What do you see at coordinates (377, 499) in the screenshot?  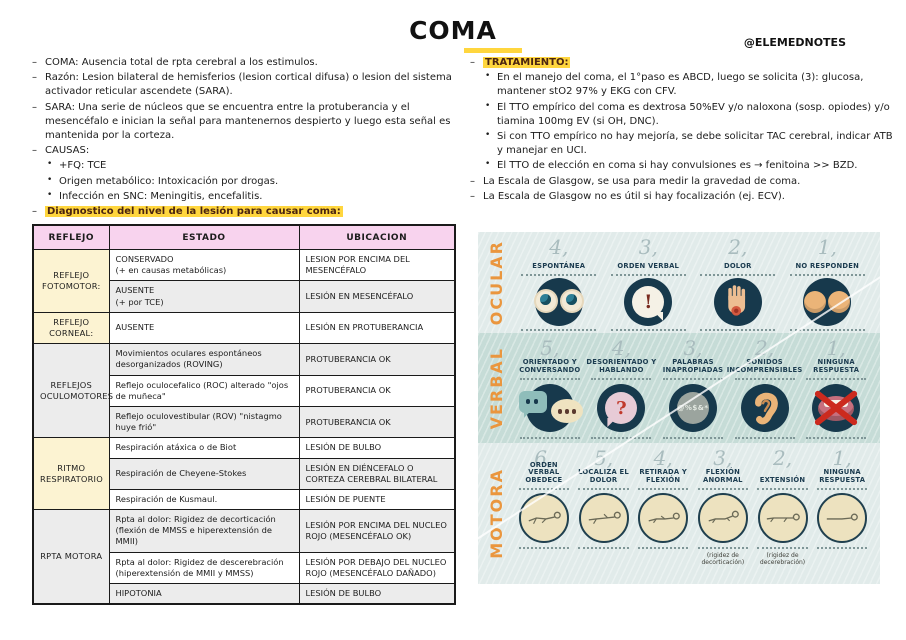 I see `ubicacion-cell: LESIÓN DE PUENTE` at bounding box center [377, 499].